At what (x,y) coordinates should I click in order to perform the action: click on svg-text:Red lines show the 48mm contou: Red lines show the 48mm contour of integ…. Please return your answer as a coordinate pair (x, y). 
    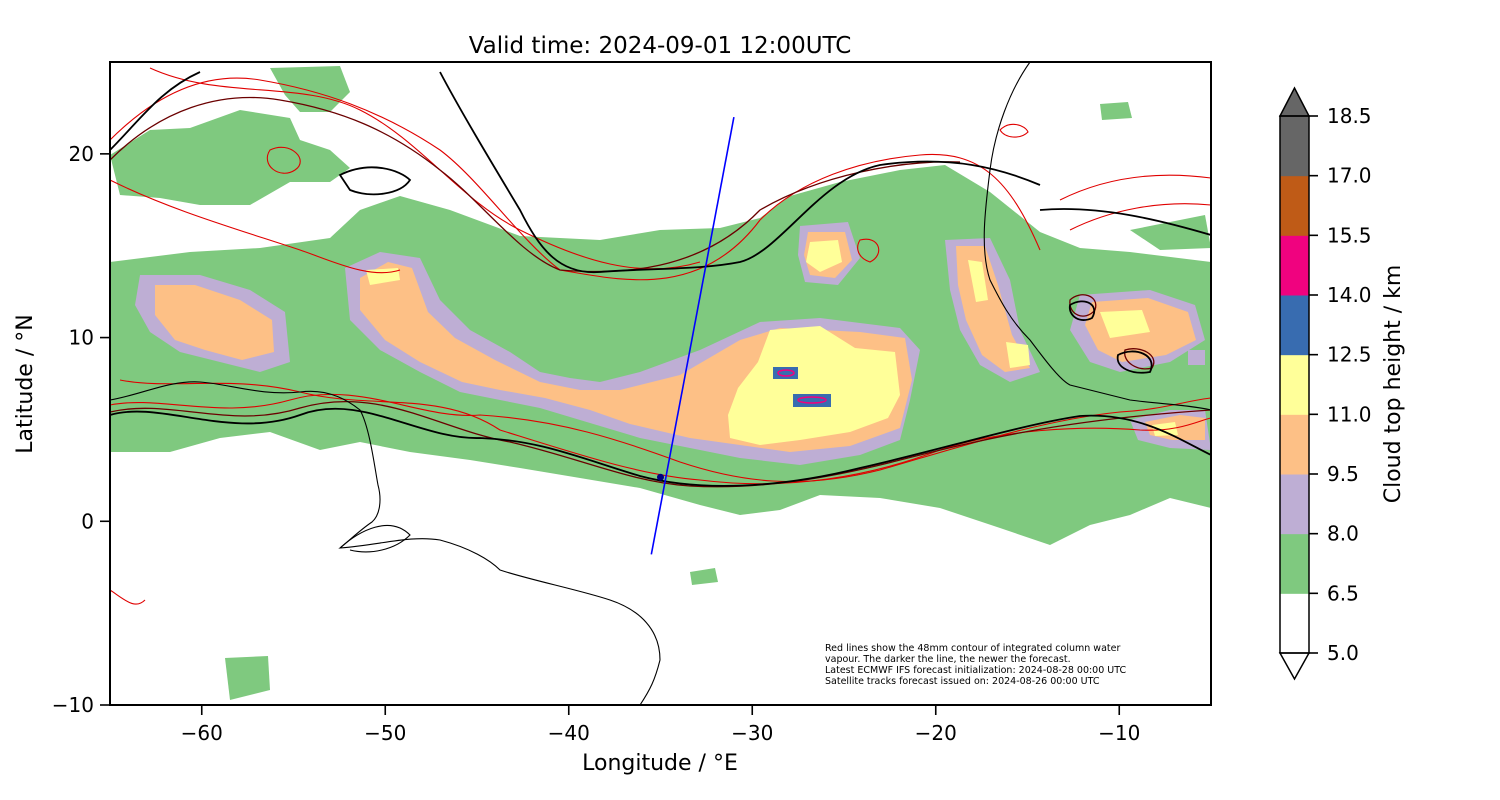
    Looking at the image, I should click on (972, 648).